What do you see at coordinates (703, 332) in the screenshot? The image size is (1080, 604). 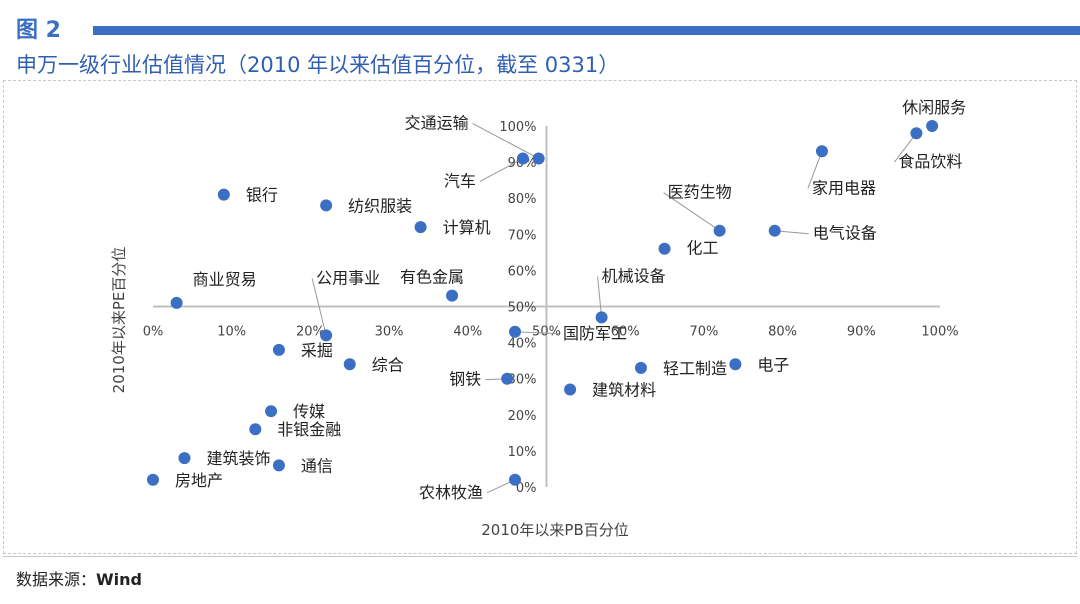 I see `x-tick-label: 70%` at bounding box center [703, 332].